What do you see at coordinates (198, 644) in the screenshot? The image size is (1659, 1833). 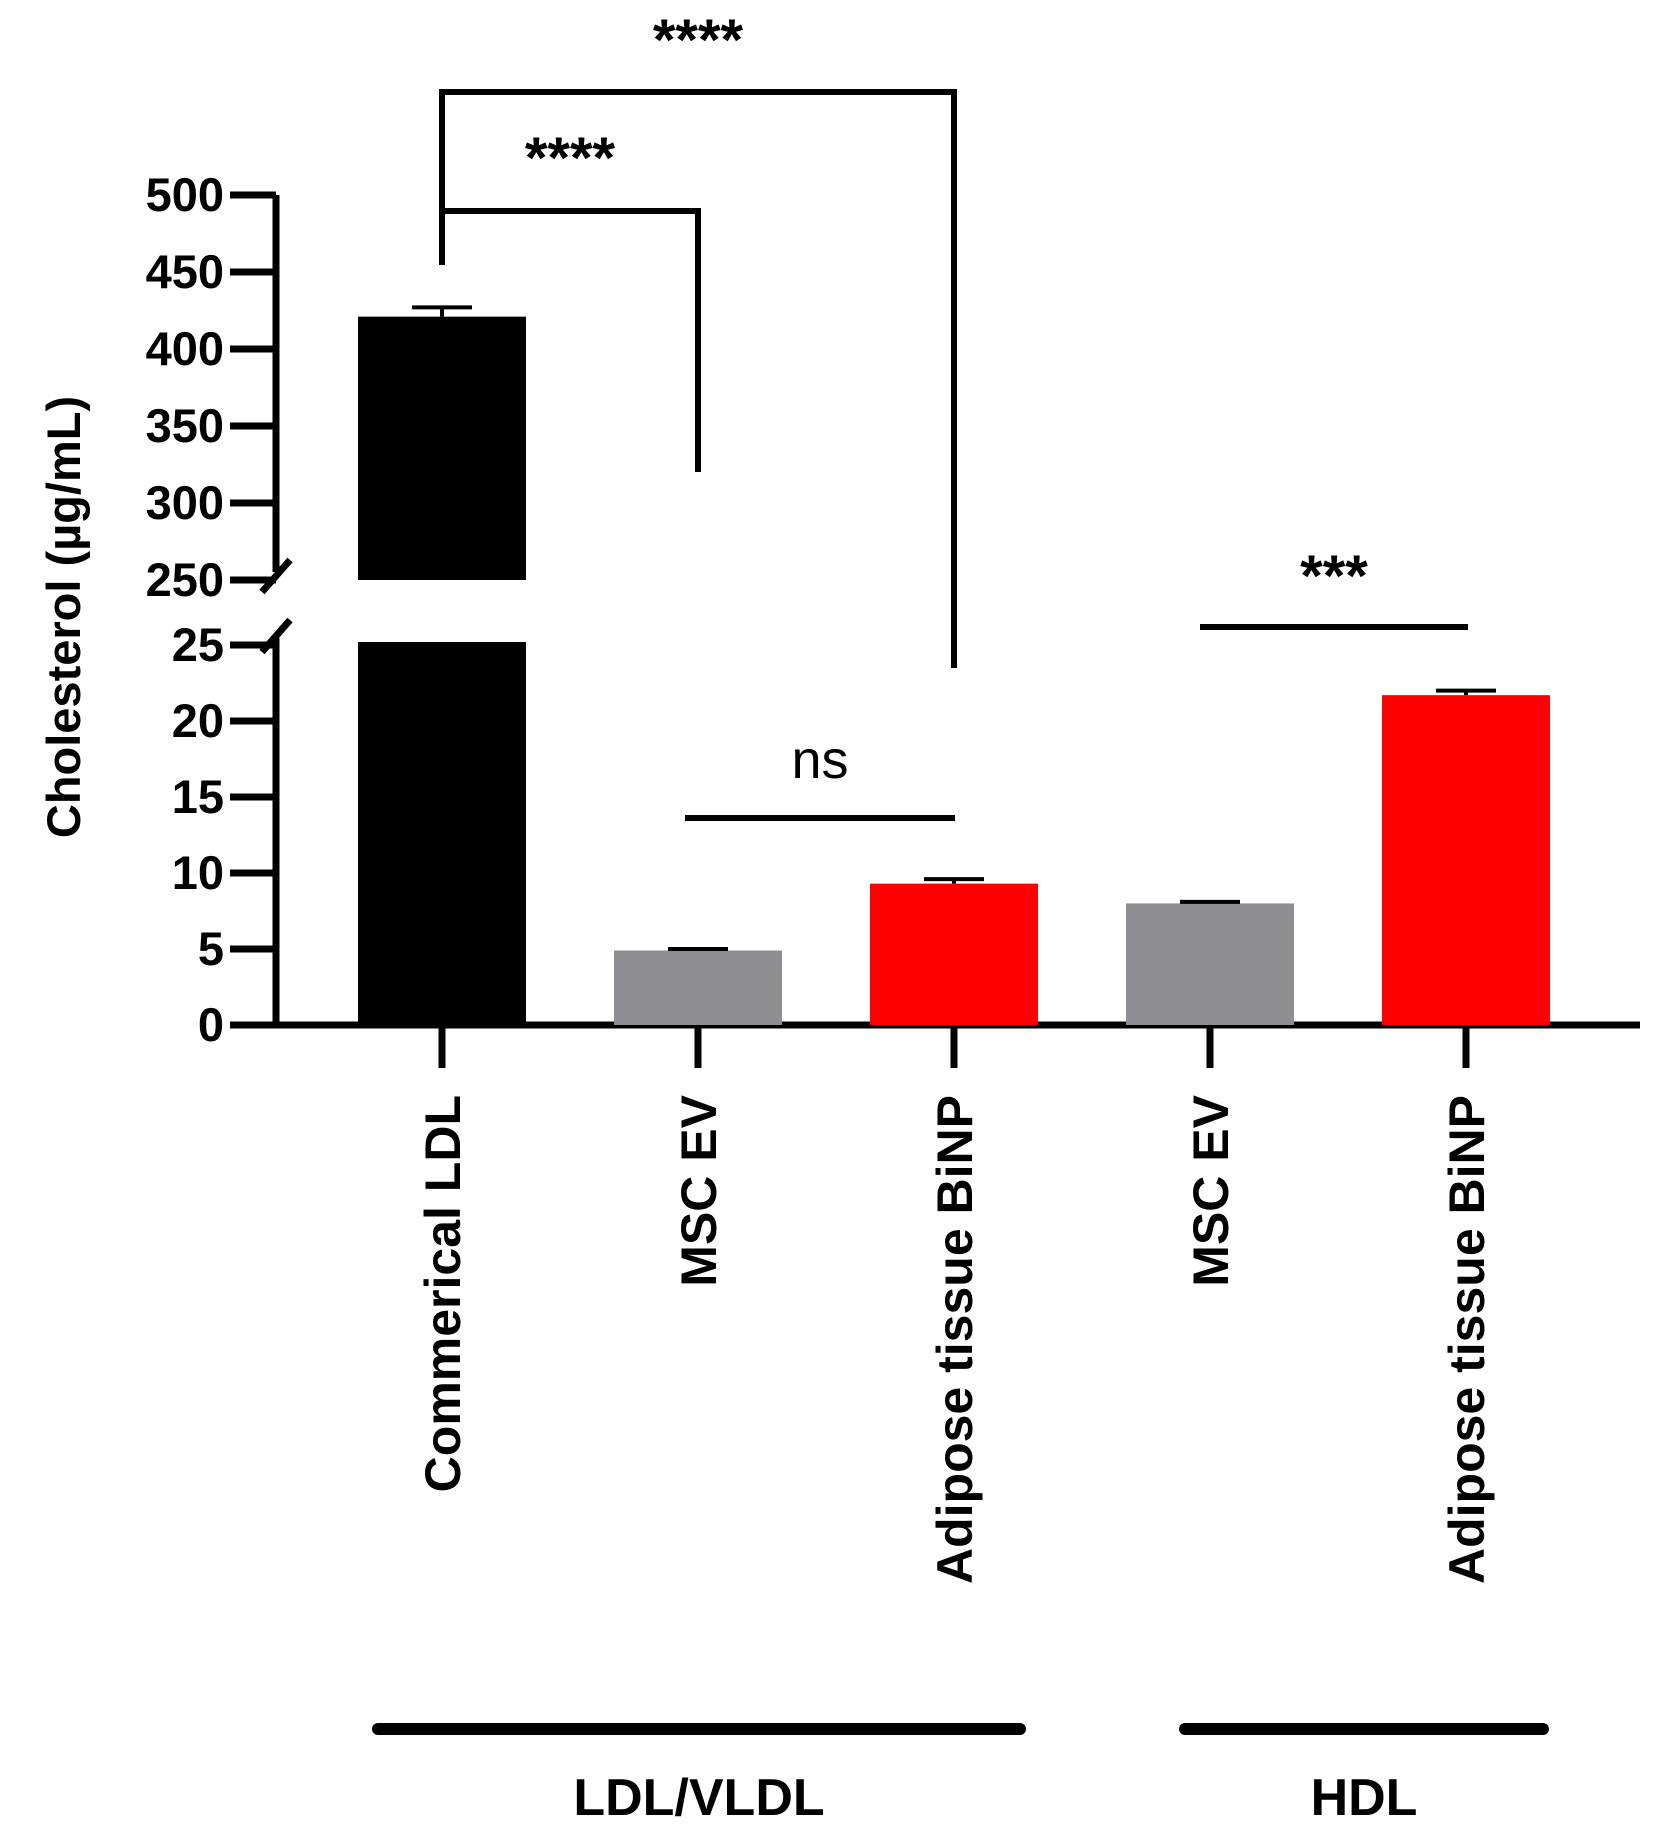 I see `y-tick-label: 25` at bounding box center [198, 644].